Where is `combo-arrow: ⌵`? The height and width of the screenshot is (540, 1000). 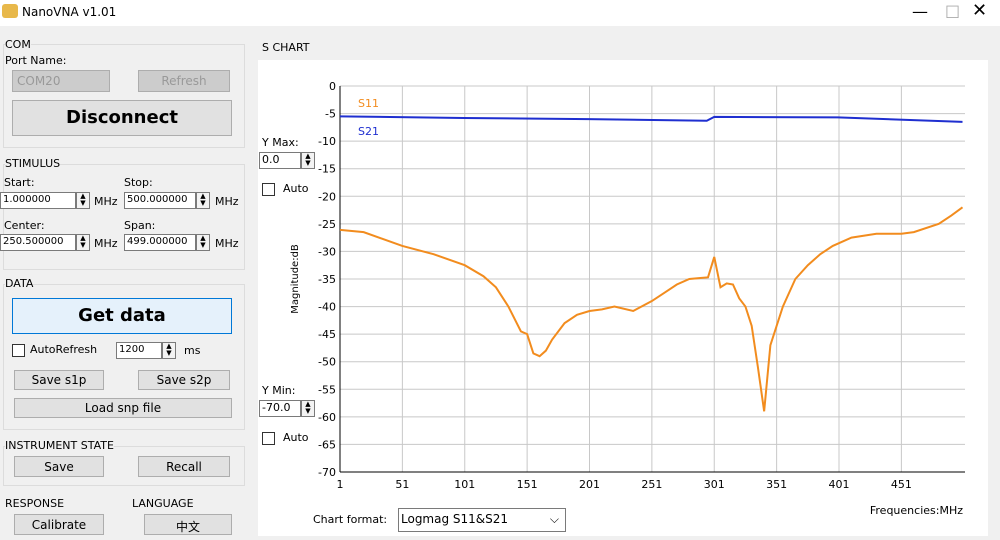
combo-arrow: ⌵ is located at coordinates (554, 519).